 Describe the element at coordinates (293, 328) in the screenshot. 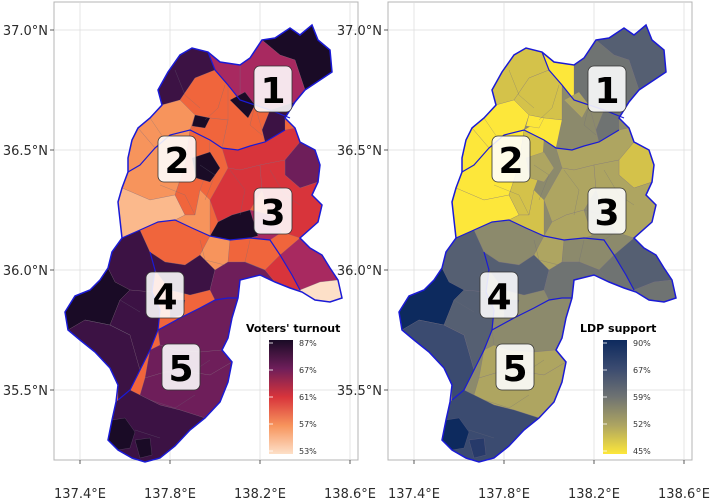

I see `legend-title: Voters' turnout` at that location.